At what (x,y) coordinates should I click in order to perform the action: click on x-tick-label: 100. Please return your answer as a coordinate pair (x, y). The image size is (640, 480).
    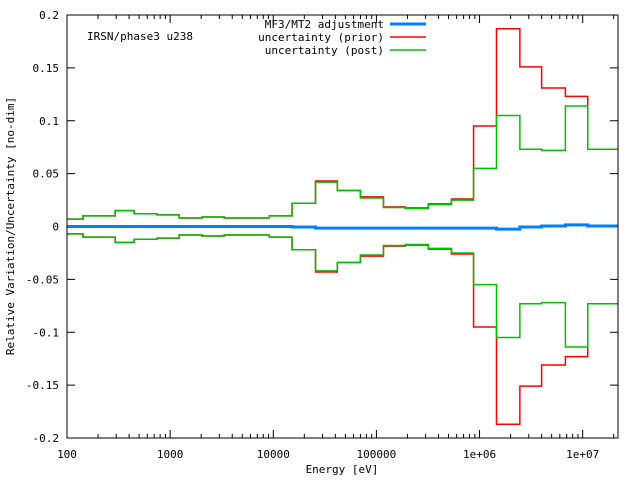
    Looking at the image, I should click on (67, 454).